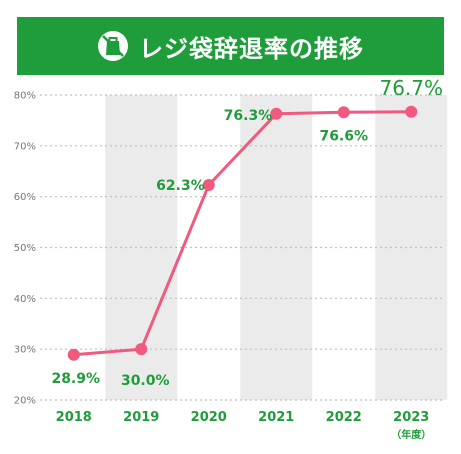 The height and width of the screenshot is (454, 461). What do you see at coordinates (141, 417) in the screenshot?
I see `x-tick-label: 2019` at bounding box center [141, 417].